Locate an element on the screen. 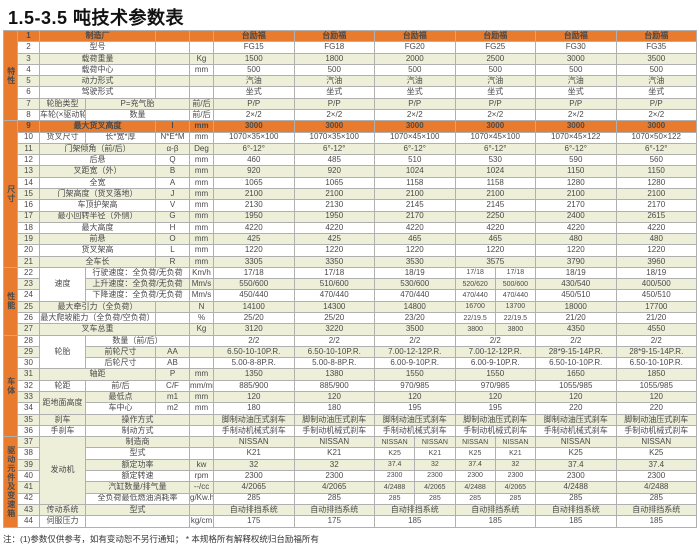  data-cell: 3000 is located at coordinates (576, 58).